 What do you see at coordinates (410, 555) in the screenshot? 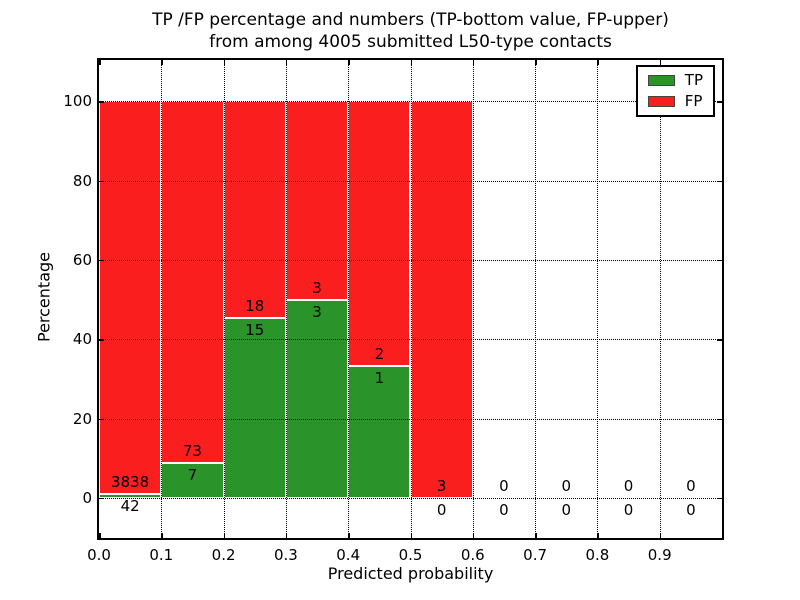
I see `x-tick-label: 0.5` at bounding box center [410, 555].